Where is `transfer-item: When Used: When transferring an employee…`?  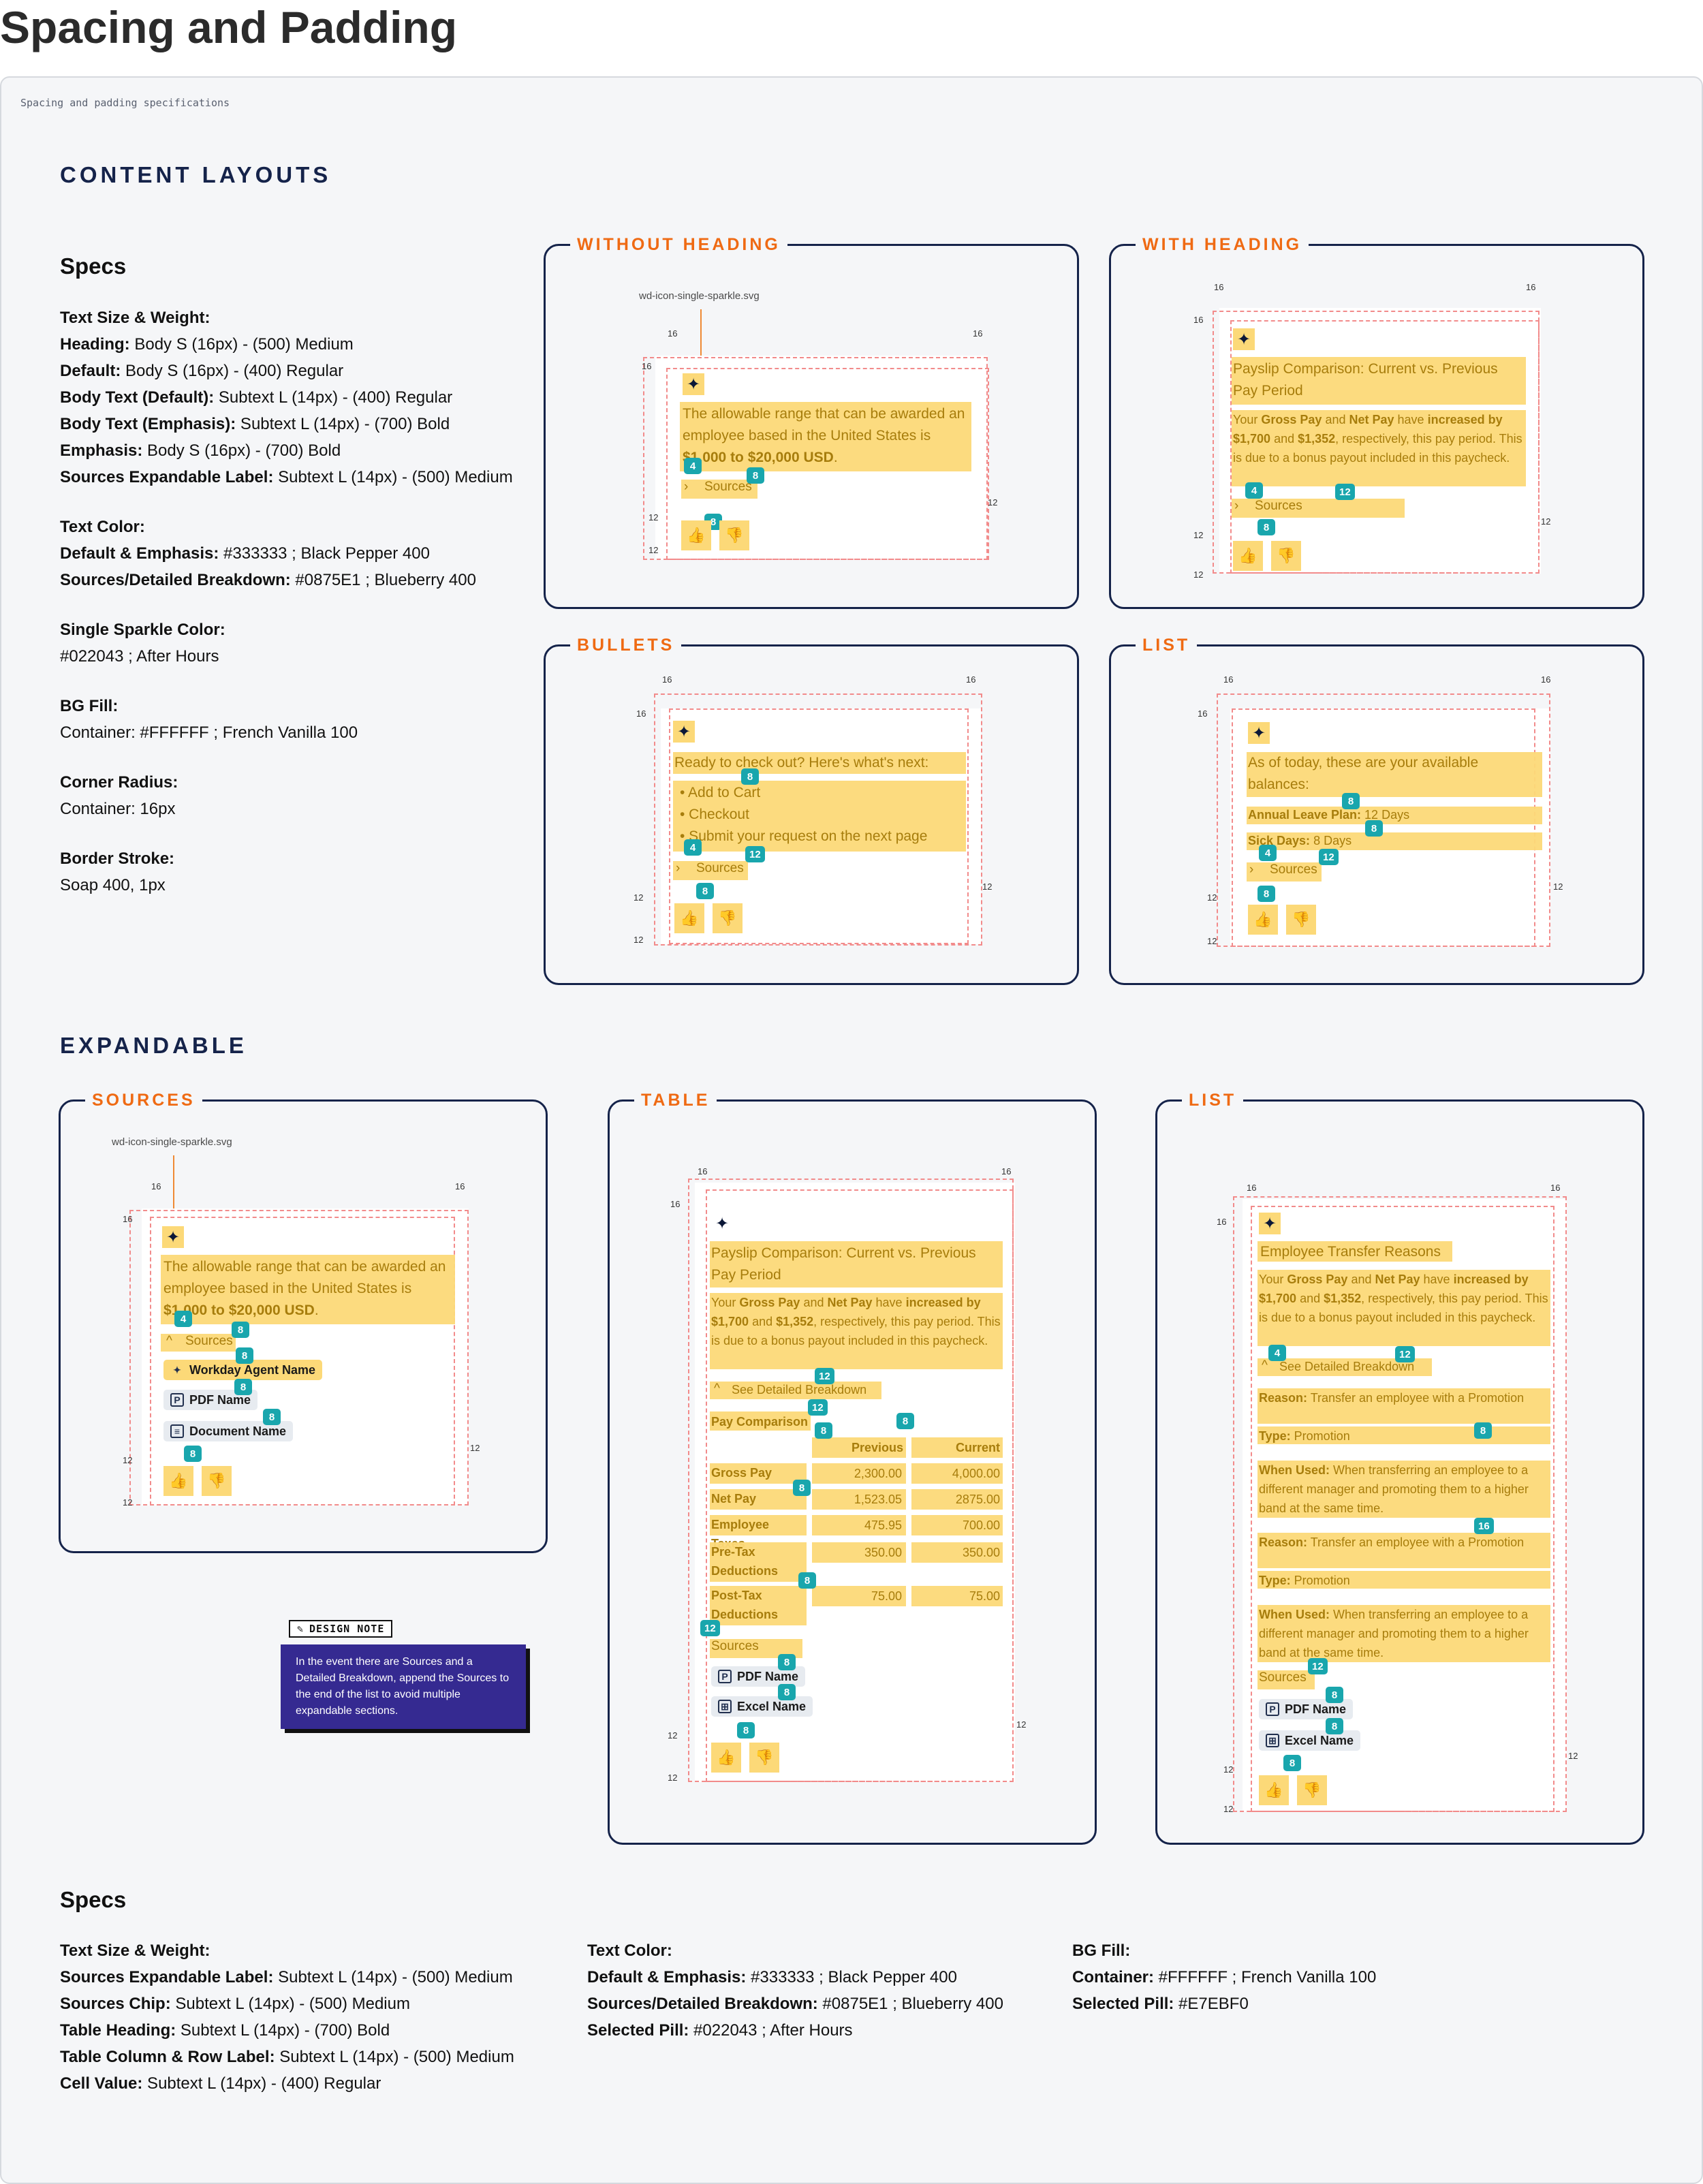 transfer-item: When Used: When transferring an employee… is located at coordinates (1404, 1489).